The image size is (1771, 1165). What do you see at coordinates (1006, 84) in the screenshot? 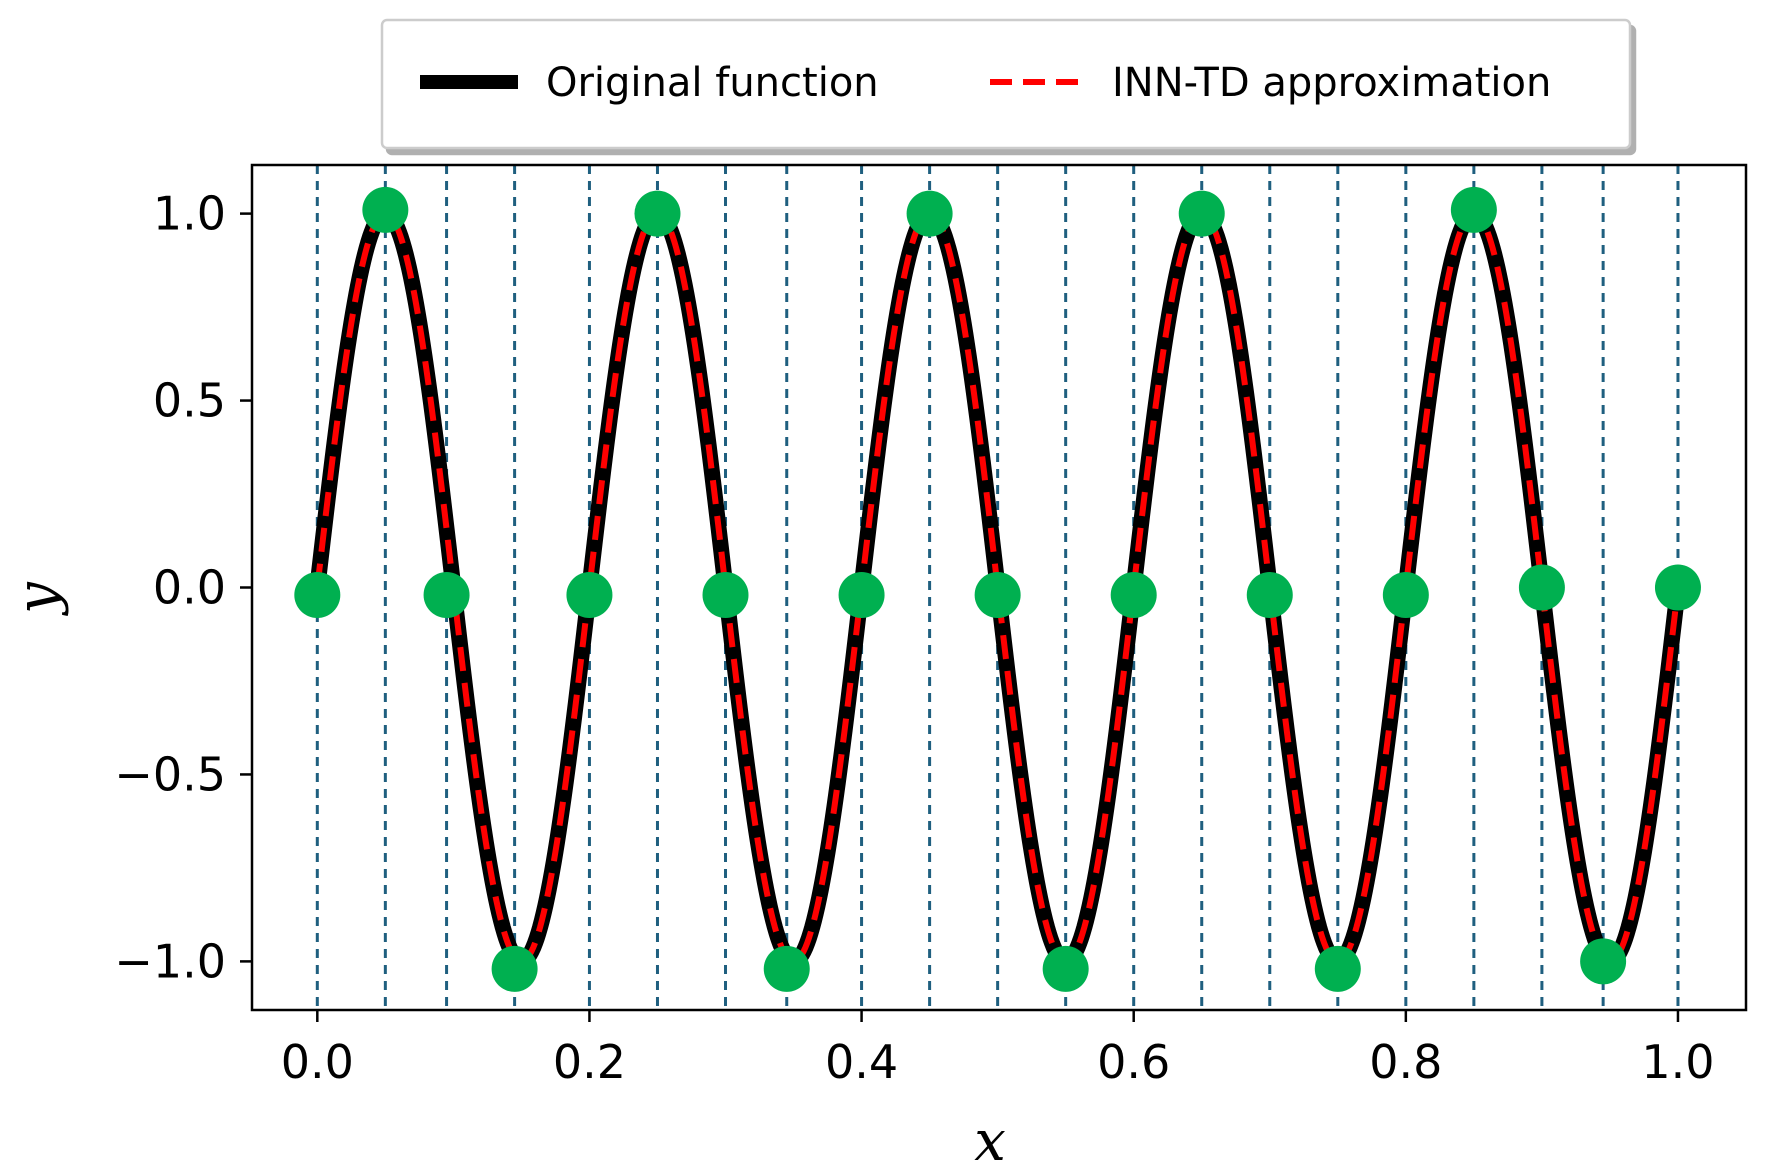
I see `legend: Original function INN-TD approximation` at bounding box center [1006, 84].